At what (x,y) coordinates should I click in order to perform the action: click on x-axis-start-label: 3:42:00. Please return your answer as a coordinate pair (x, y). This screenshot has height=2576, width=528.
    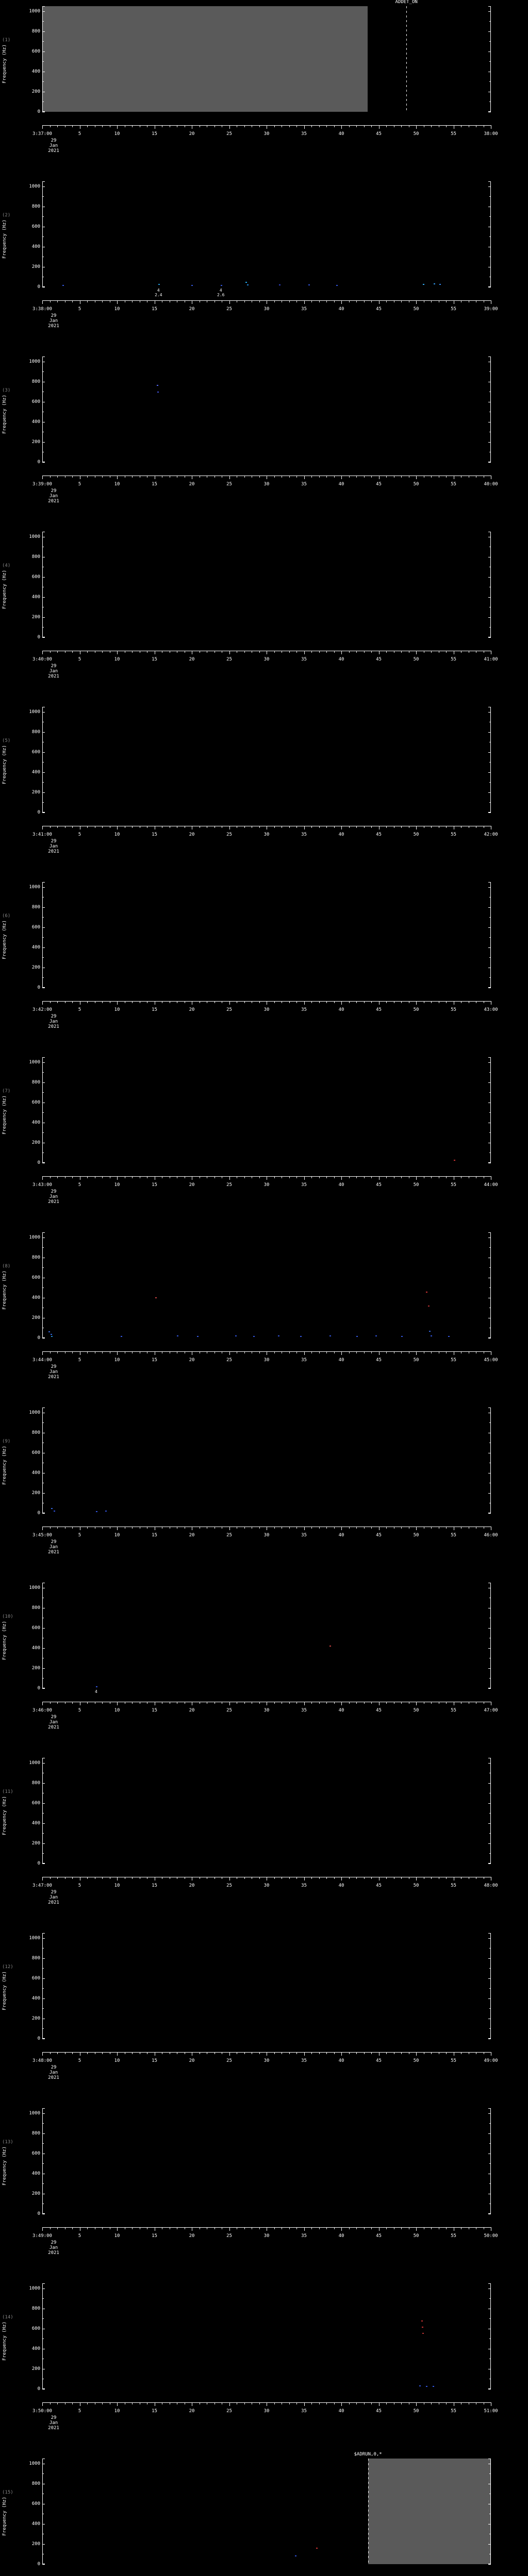
    Looking at the image, I should click on (42, 1009).